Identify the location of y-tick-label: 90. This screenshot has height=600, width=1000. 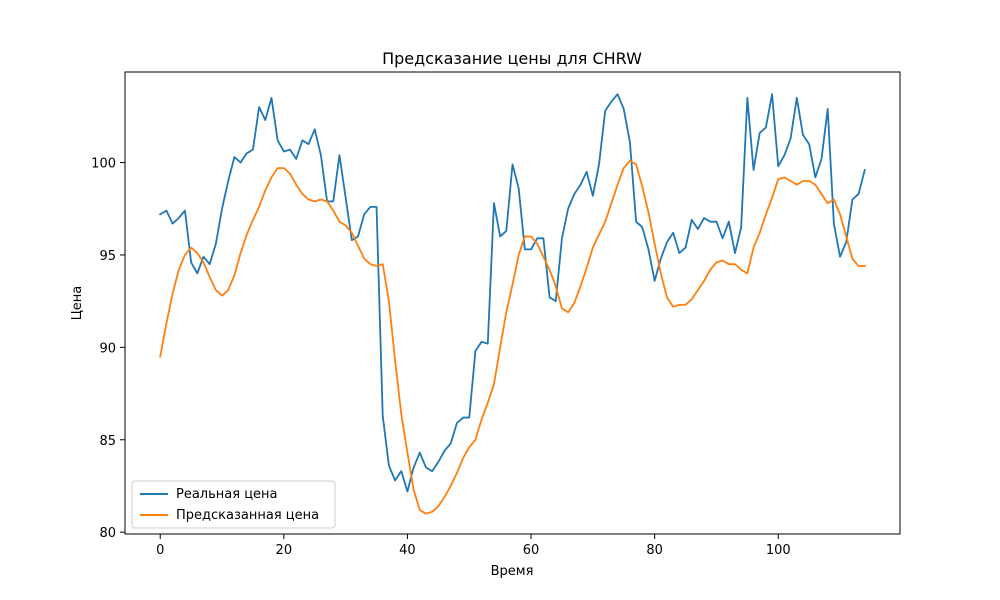
(107, 348).